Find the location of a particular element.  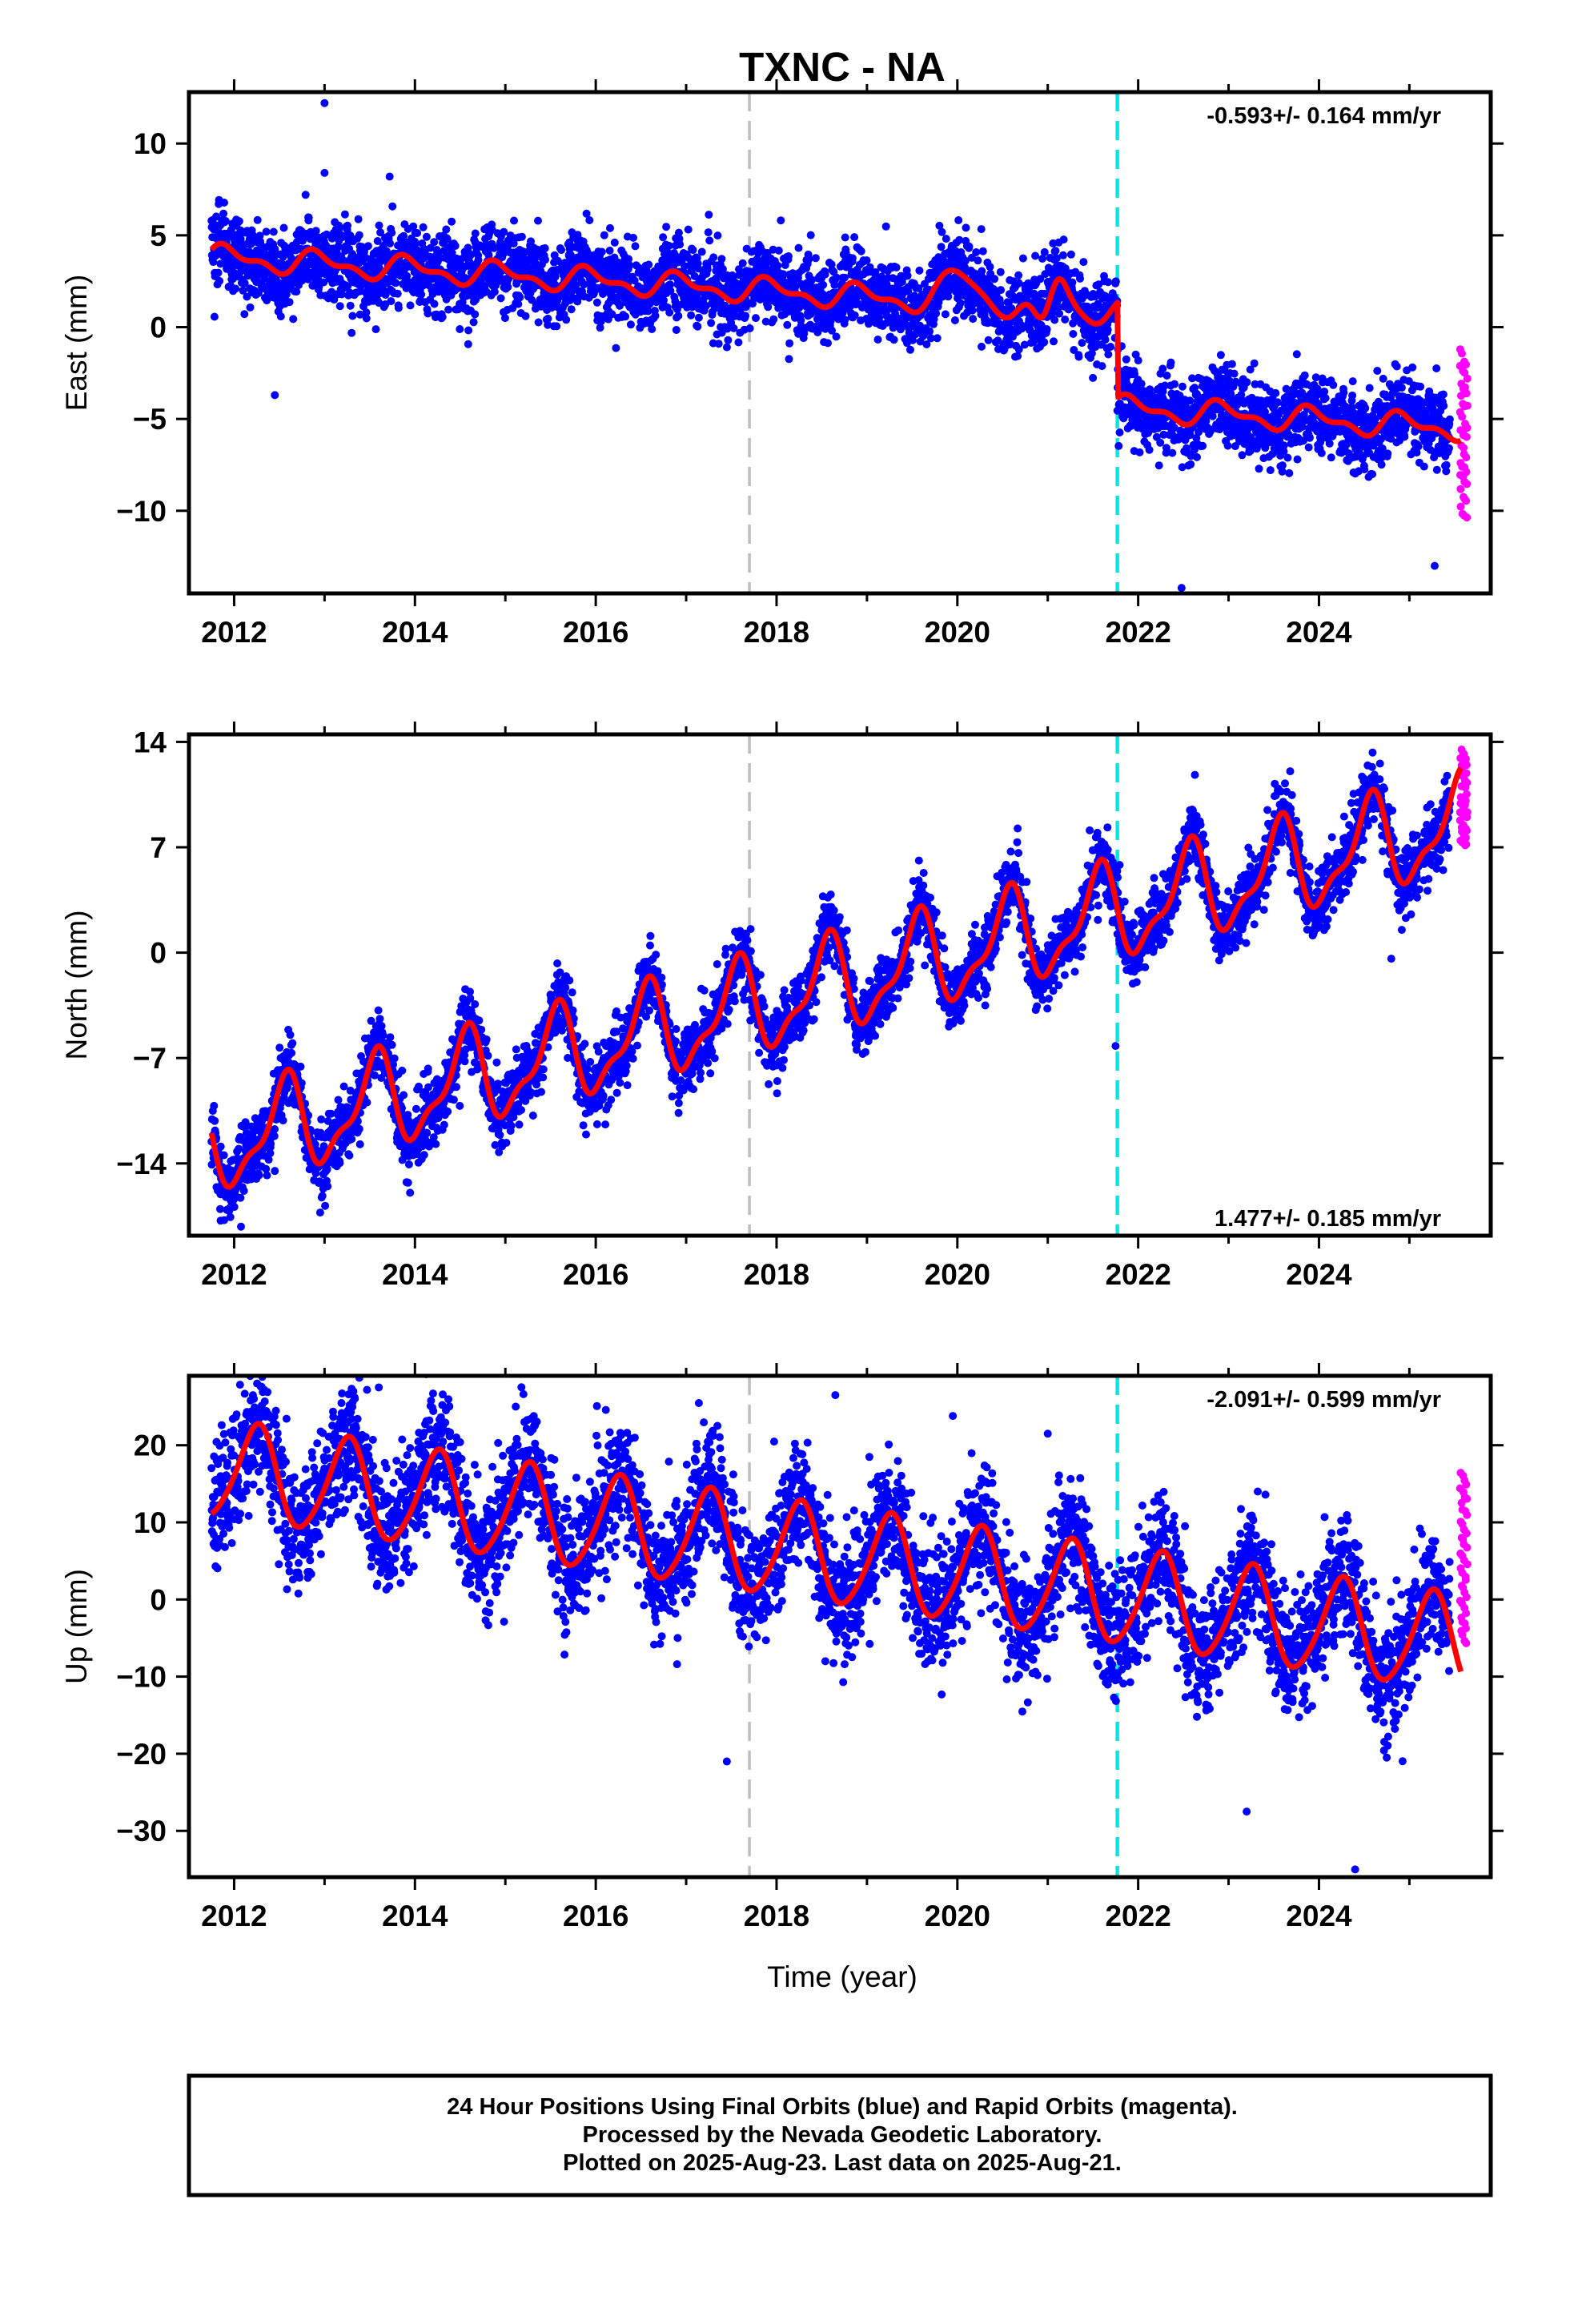

rapid-orbit-series is located at coordinates (1464, 433).